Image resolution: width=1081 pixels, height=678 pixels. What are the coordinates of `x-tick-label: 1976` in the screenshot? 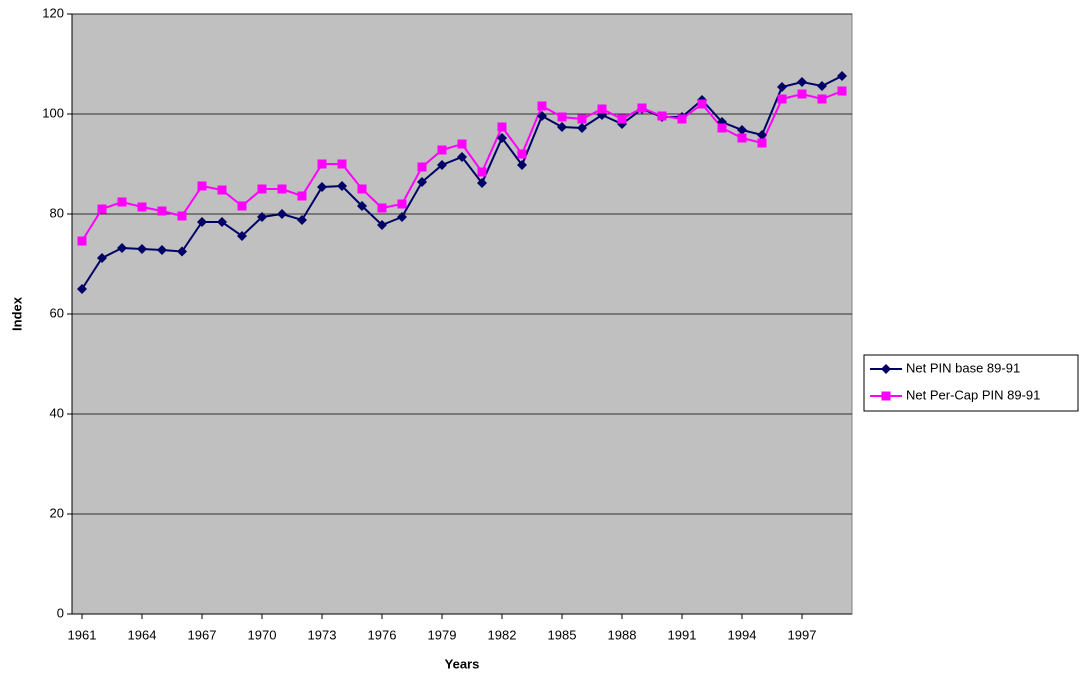 It's located at (382, 634).